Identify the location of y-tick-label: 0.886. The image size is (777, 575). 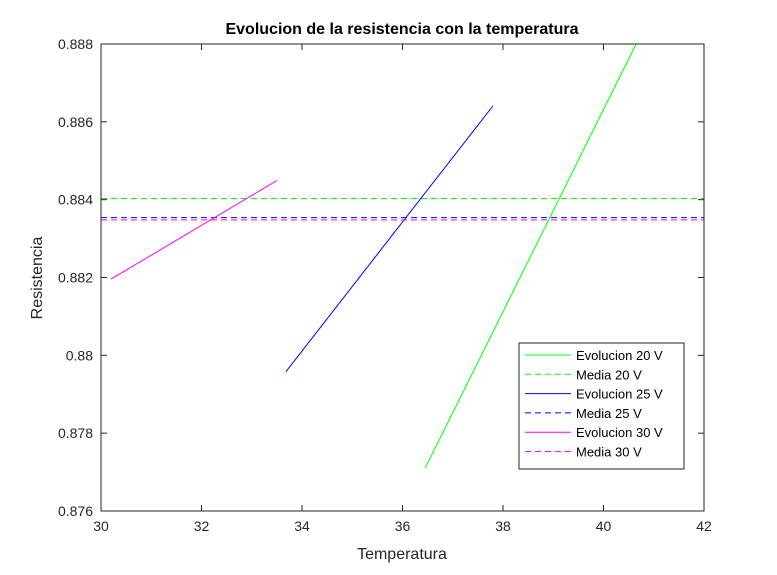
(75, 122).